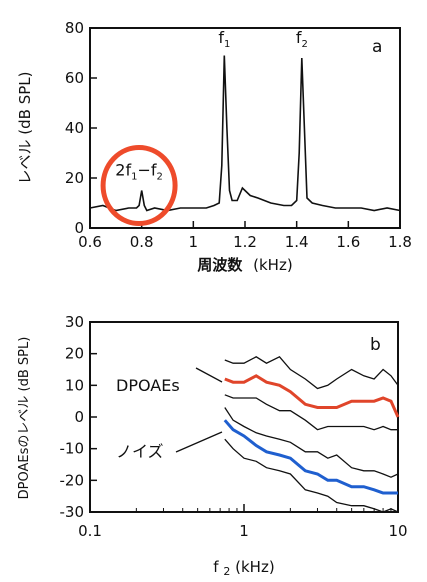  Describe the element at coordinates (244, 531) in the screenshot. I see `panel-b-x-tick-label: 1` at that location.